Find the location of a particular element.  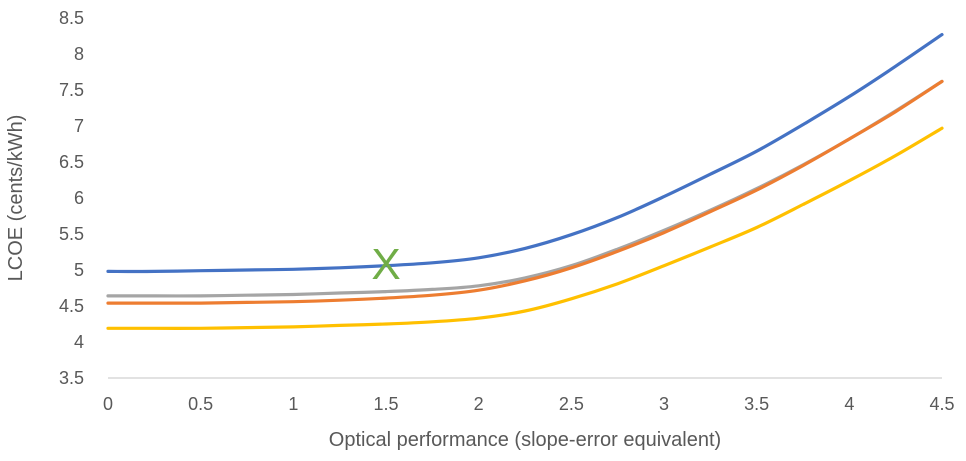

y-tick-label: 3.5 is located at coordinates (71, 378).